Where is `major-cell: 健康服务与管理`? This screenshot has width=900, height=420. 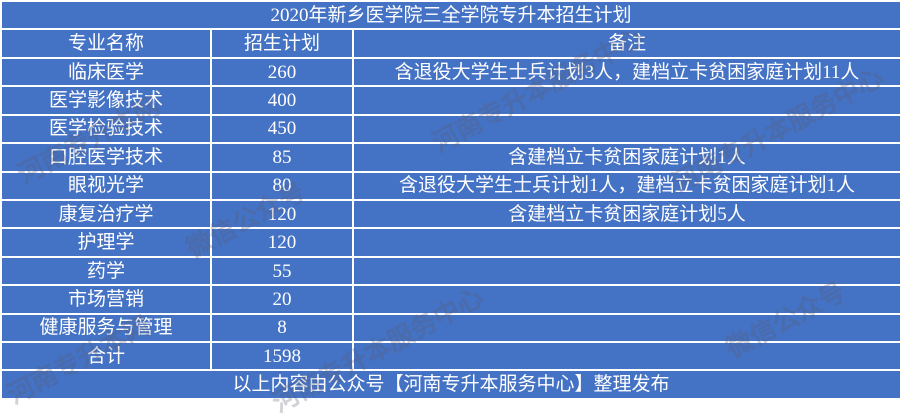 major-cell: 健康服务与管理 is located at coordinates (106, 328).